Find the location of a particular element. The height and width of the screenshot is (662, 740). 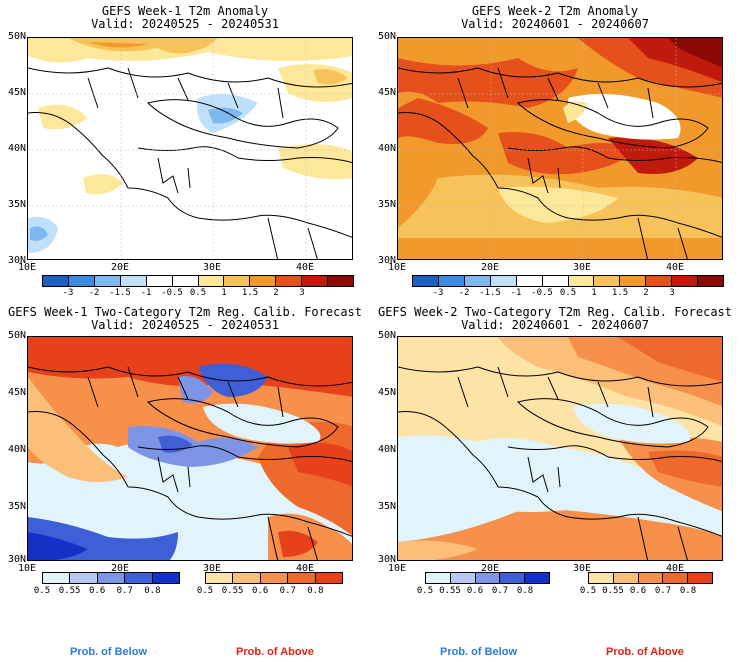

colorbar-tick-label: 0.8 is located at coordinates (688, 591).